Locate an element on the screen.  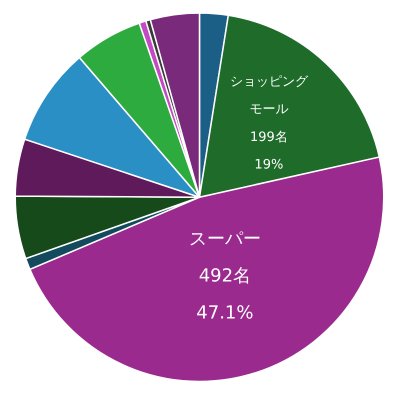
slice-label: ショッピングモール is located at coordinates (269, 96).